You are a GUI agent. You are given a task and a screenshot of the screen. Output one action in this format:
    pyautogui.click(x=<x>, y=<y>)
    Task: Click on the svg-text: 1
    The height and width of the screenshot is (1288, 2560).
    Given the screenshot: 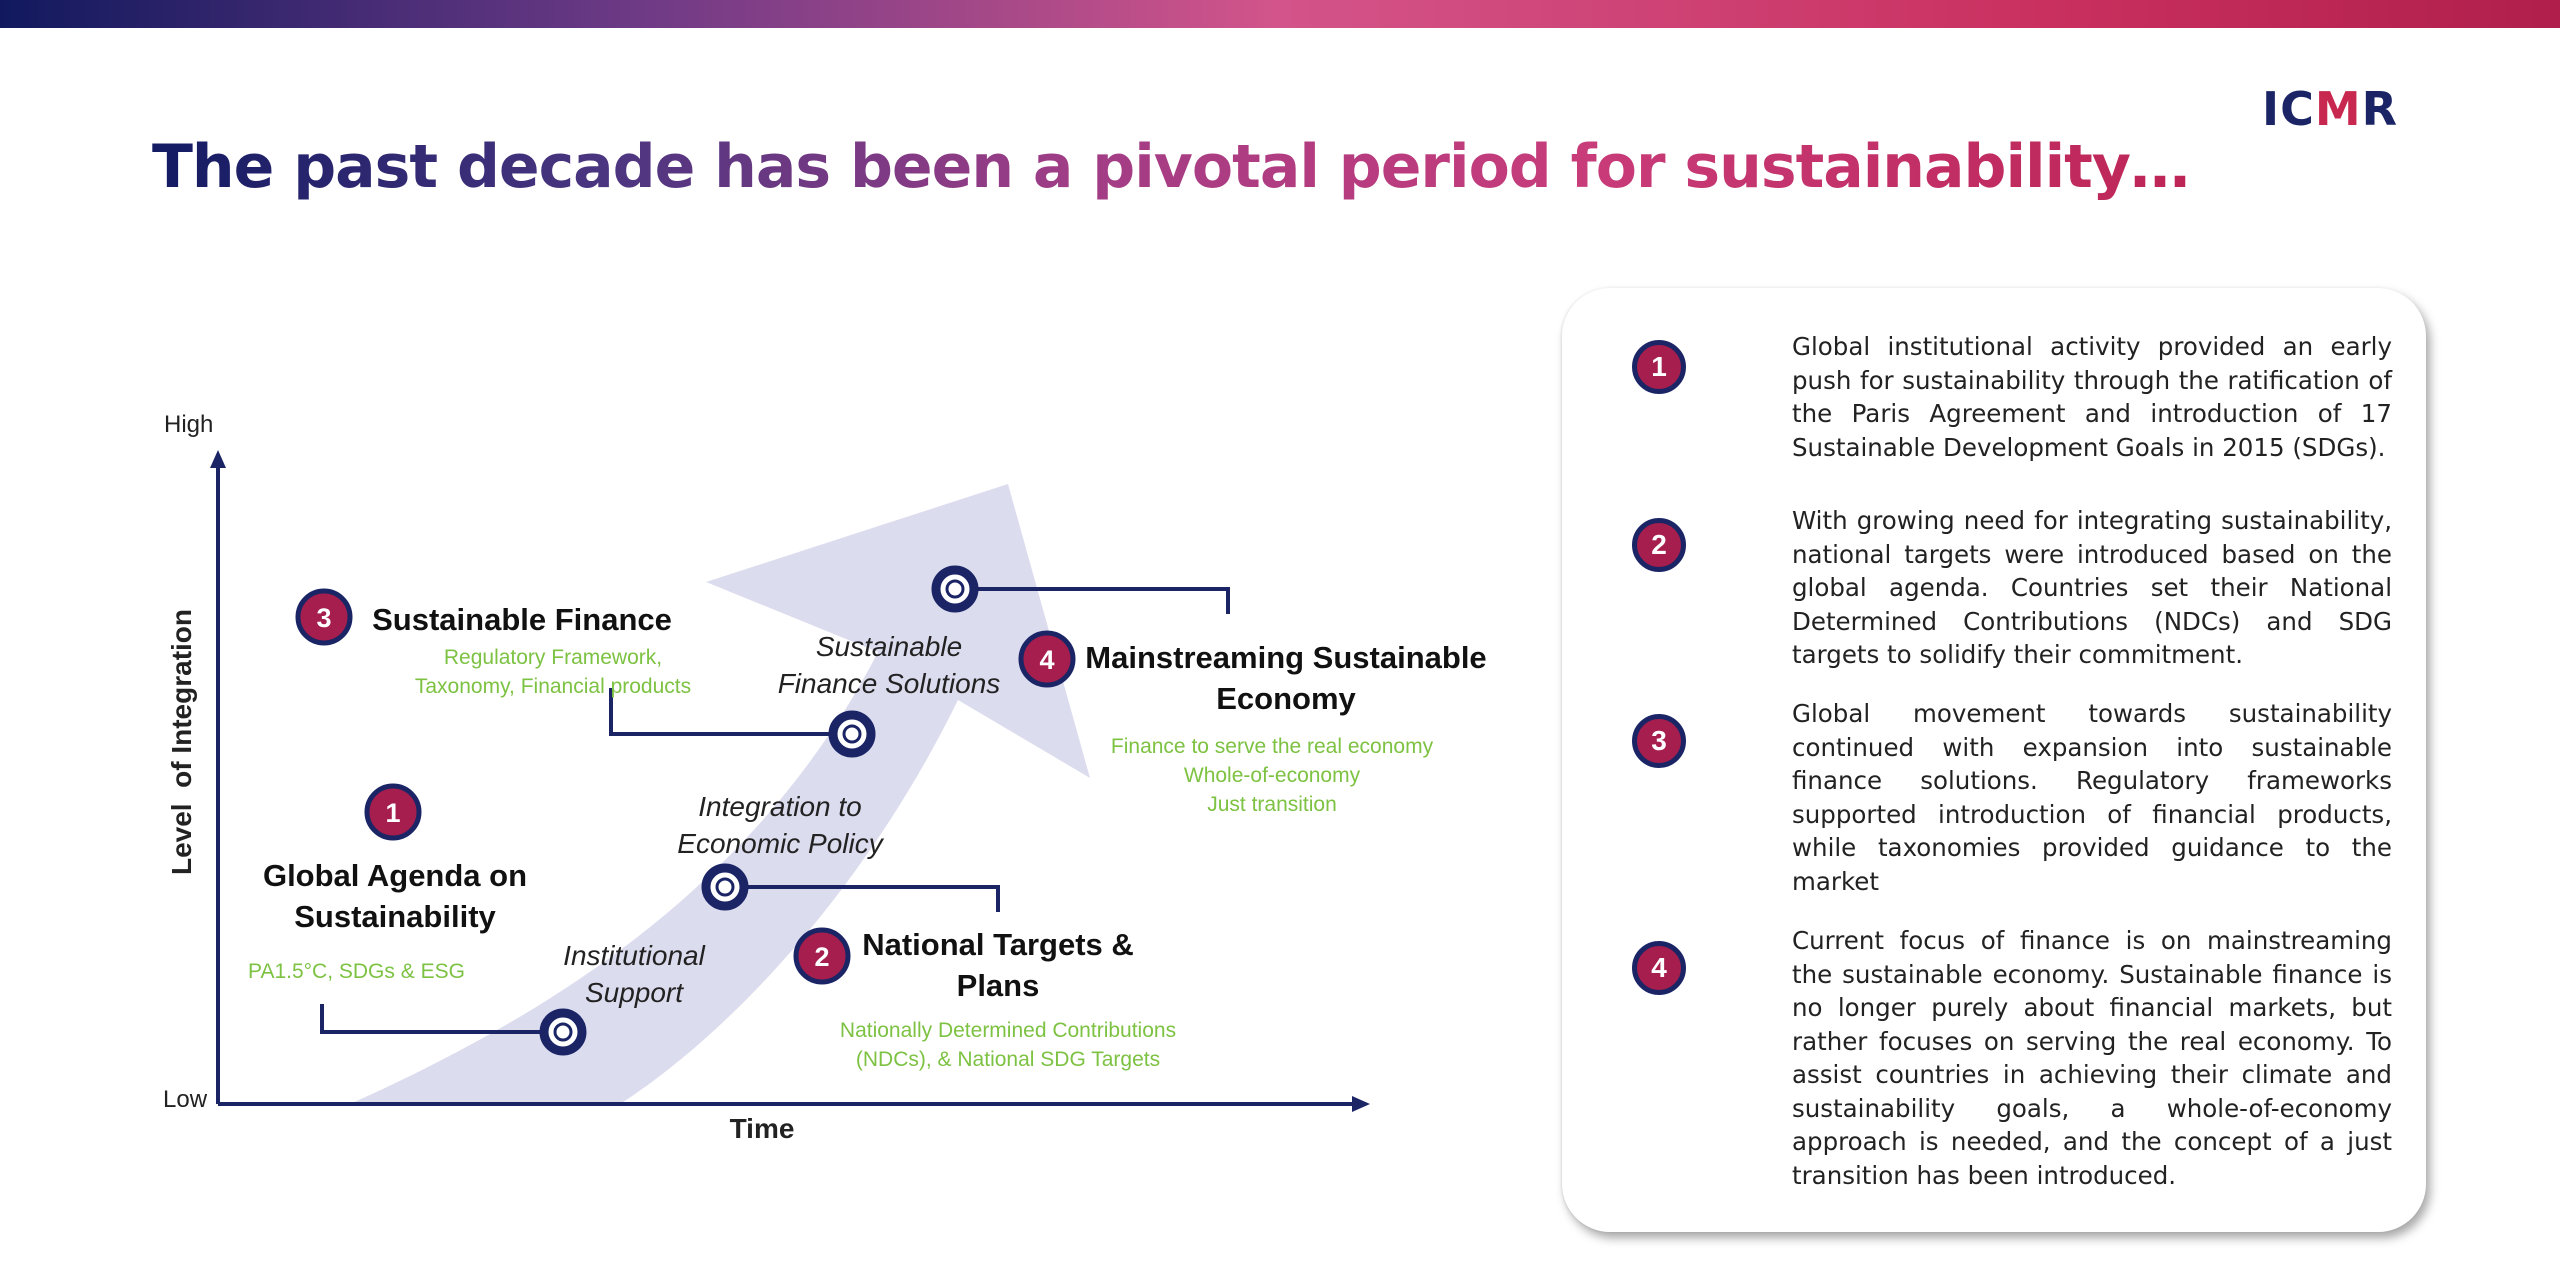 What is the action you would take?
    pyautogui.click(x=392, y=813)
    